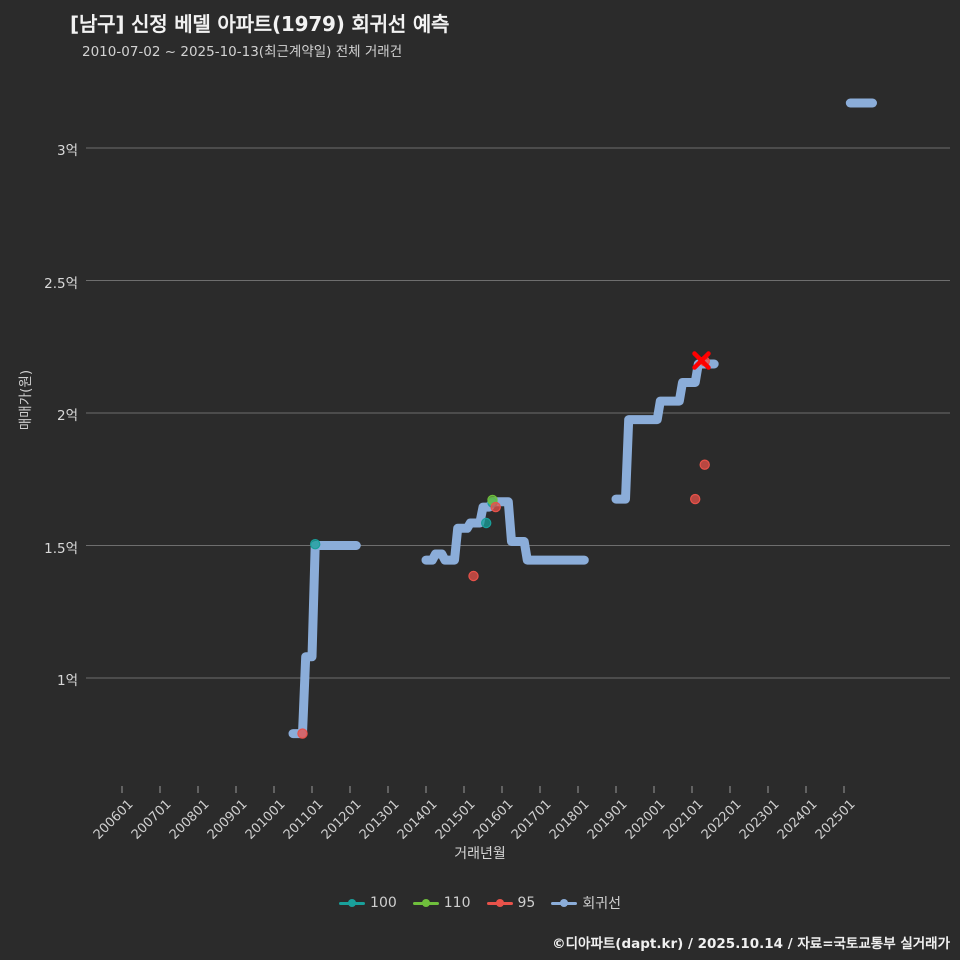 The height and width of the screenshot is (960, 960). What do you see at coordinates (441, 903) in the screenshot?
I see `legend-item: 110` at bounding box center [441, 903].